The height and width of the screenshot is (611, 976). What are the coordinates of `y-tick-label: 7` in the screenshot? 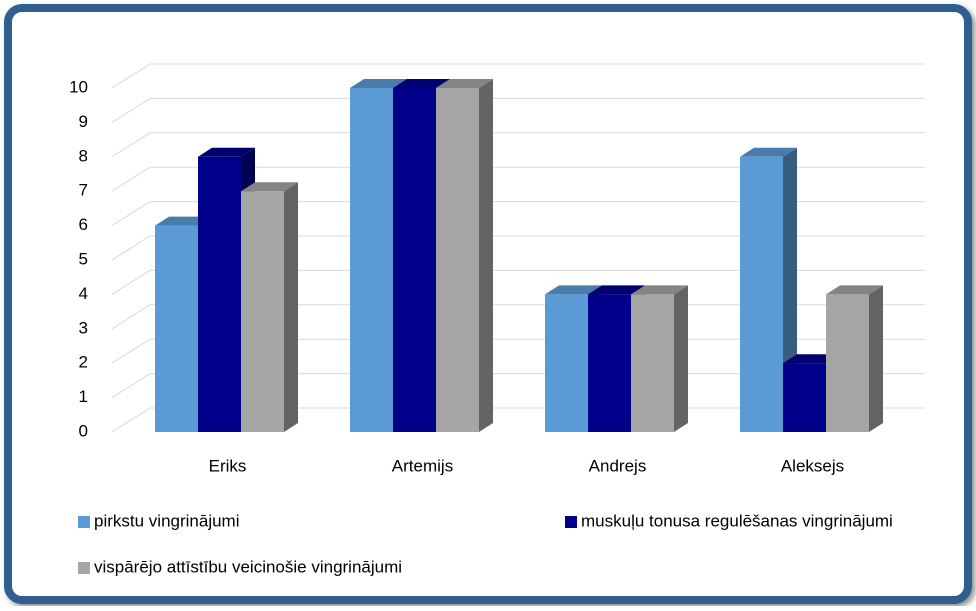 It's located at (83, 190).